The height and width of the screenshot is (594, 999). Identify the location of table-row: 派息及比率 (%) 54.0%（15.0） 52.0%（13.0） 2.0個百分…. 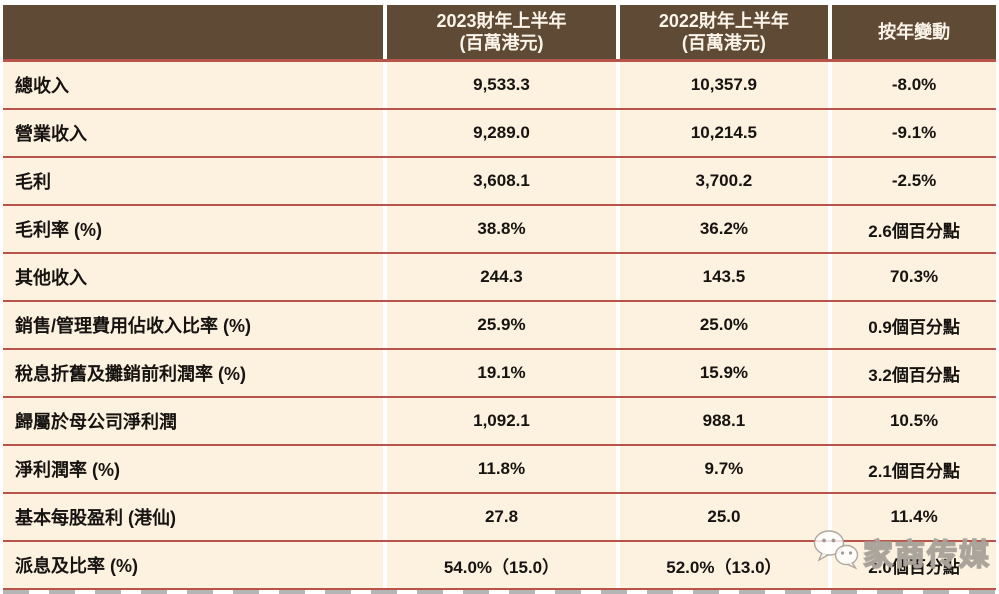
(499, 566).